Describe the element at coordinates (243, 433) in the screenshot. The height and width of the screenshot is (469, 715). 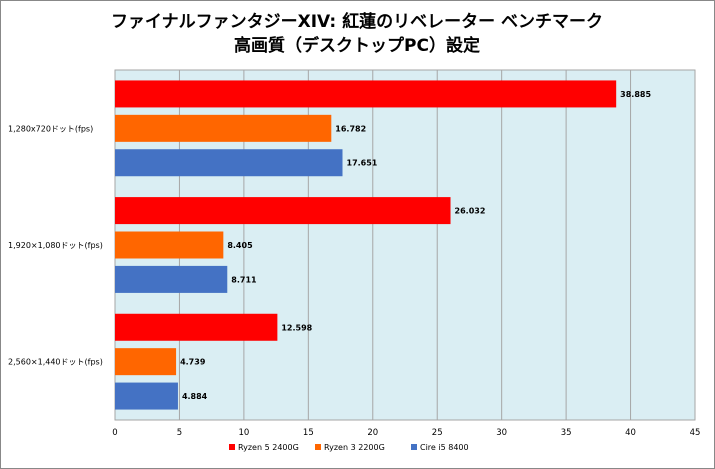
I see `x-tick-label: 10` at that location.